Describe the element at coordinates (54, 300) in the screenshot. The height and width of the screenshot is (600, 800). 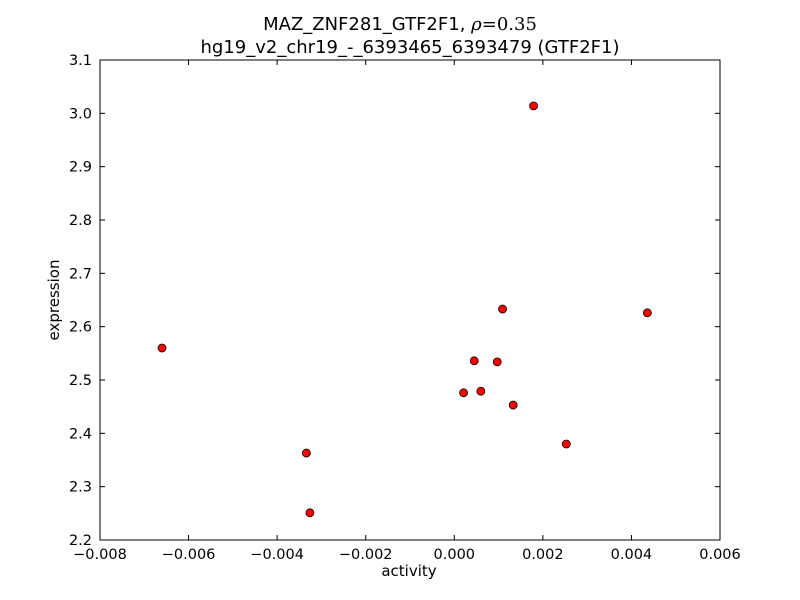
I see `y-axis-label: expression` at that location.